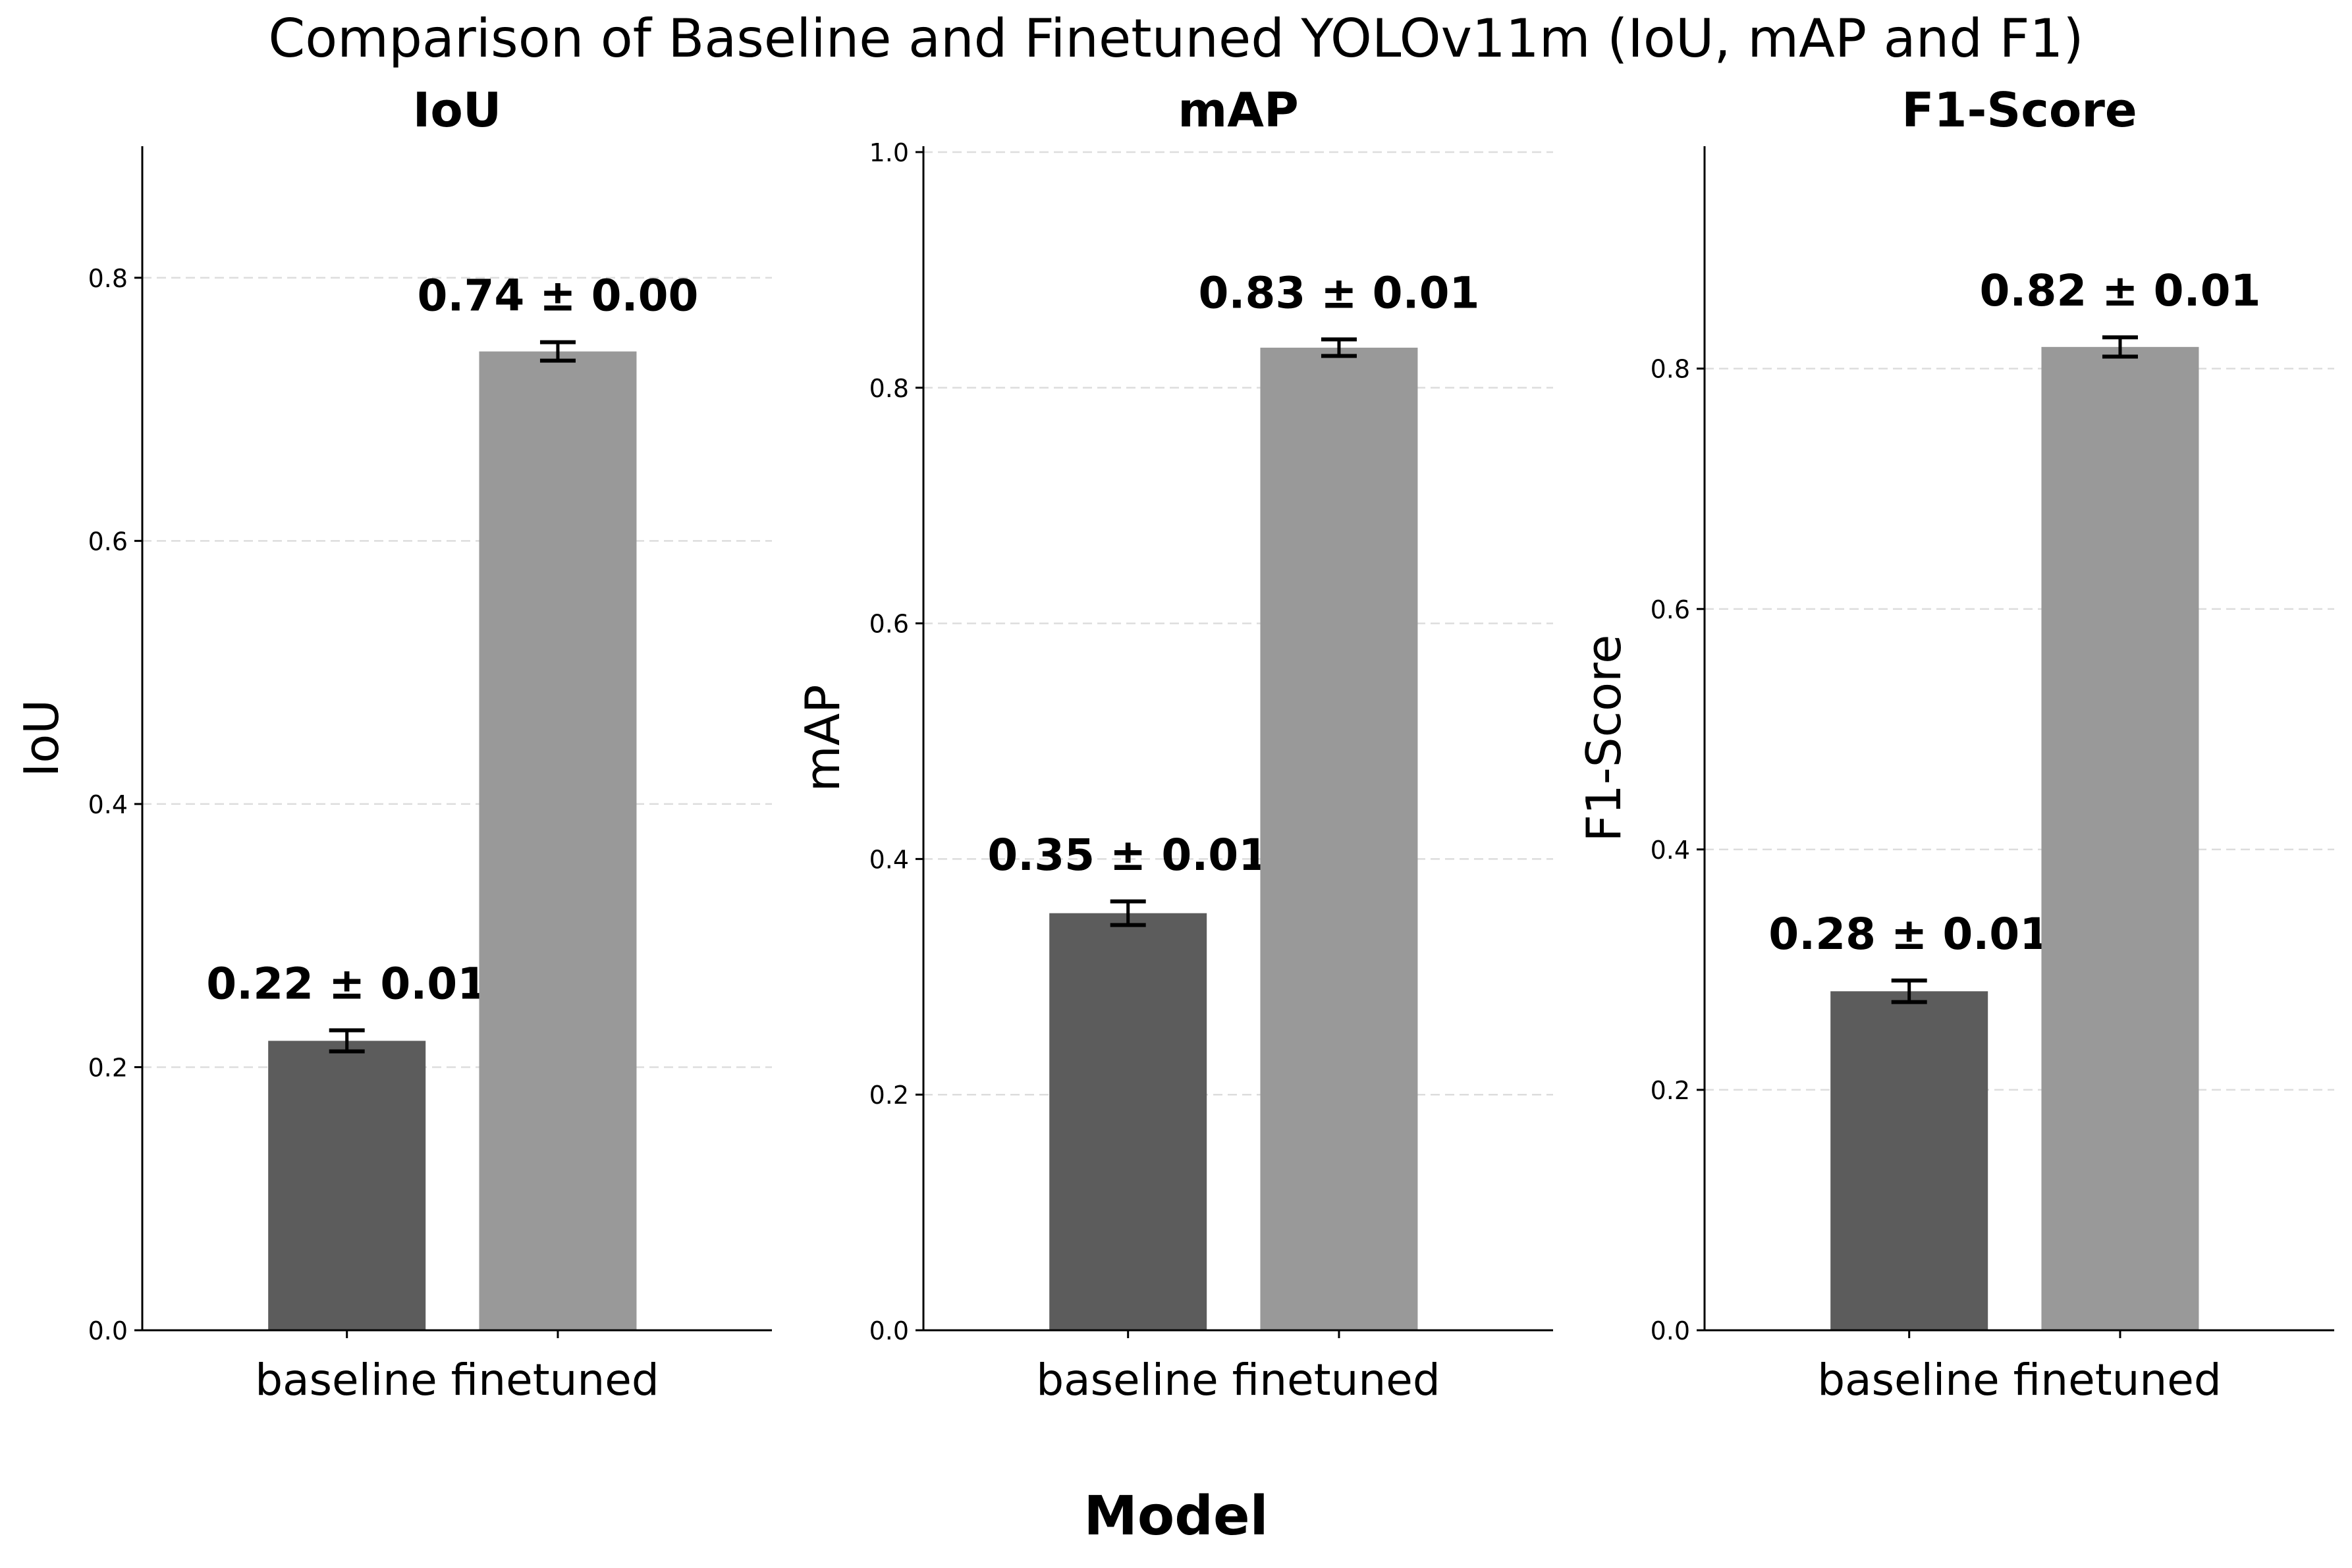 This screenshot has width=2352, height=1568. I want to click on panel-3-baseline-value-label: 0.28 ± 0.01, so click(1909, 934).